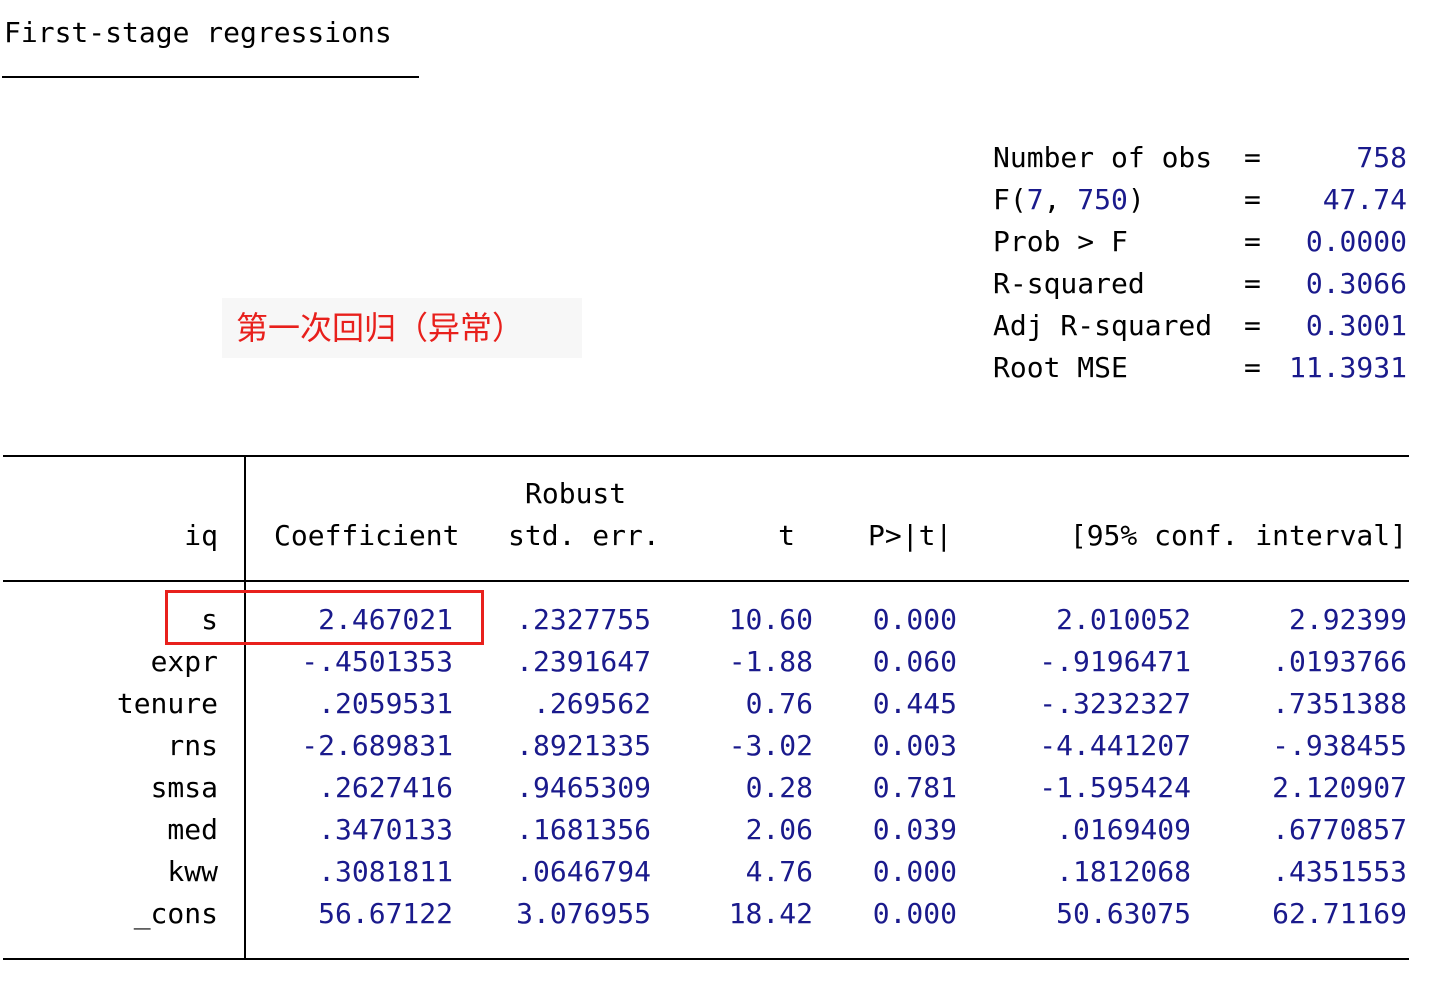 The image size is (1436, 982). Describe the element at coordinates (1339, 829) in the screenshot. I see `table-cell: .6770857` at that location.